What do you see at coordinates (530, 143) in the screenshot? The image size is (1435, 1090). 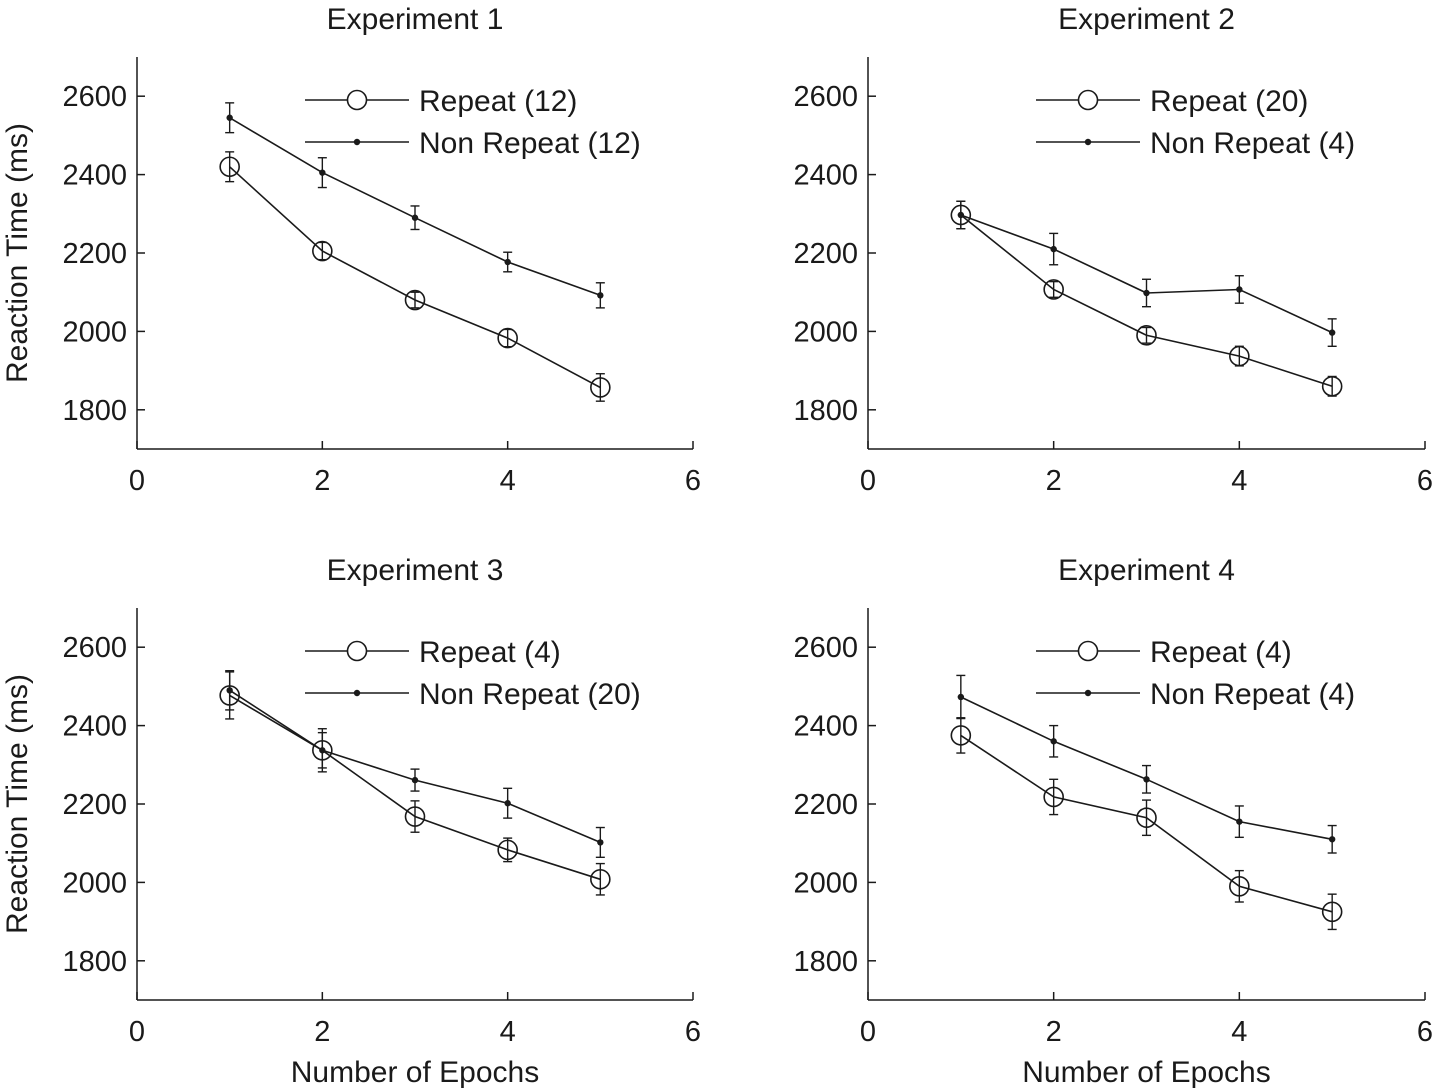 I see `legend-label-non-repeat: Non Repeat (12)` at bounding box center [530, 143].